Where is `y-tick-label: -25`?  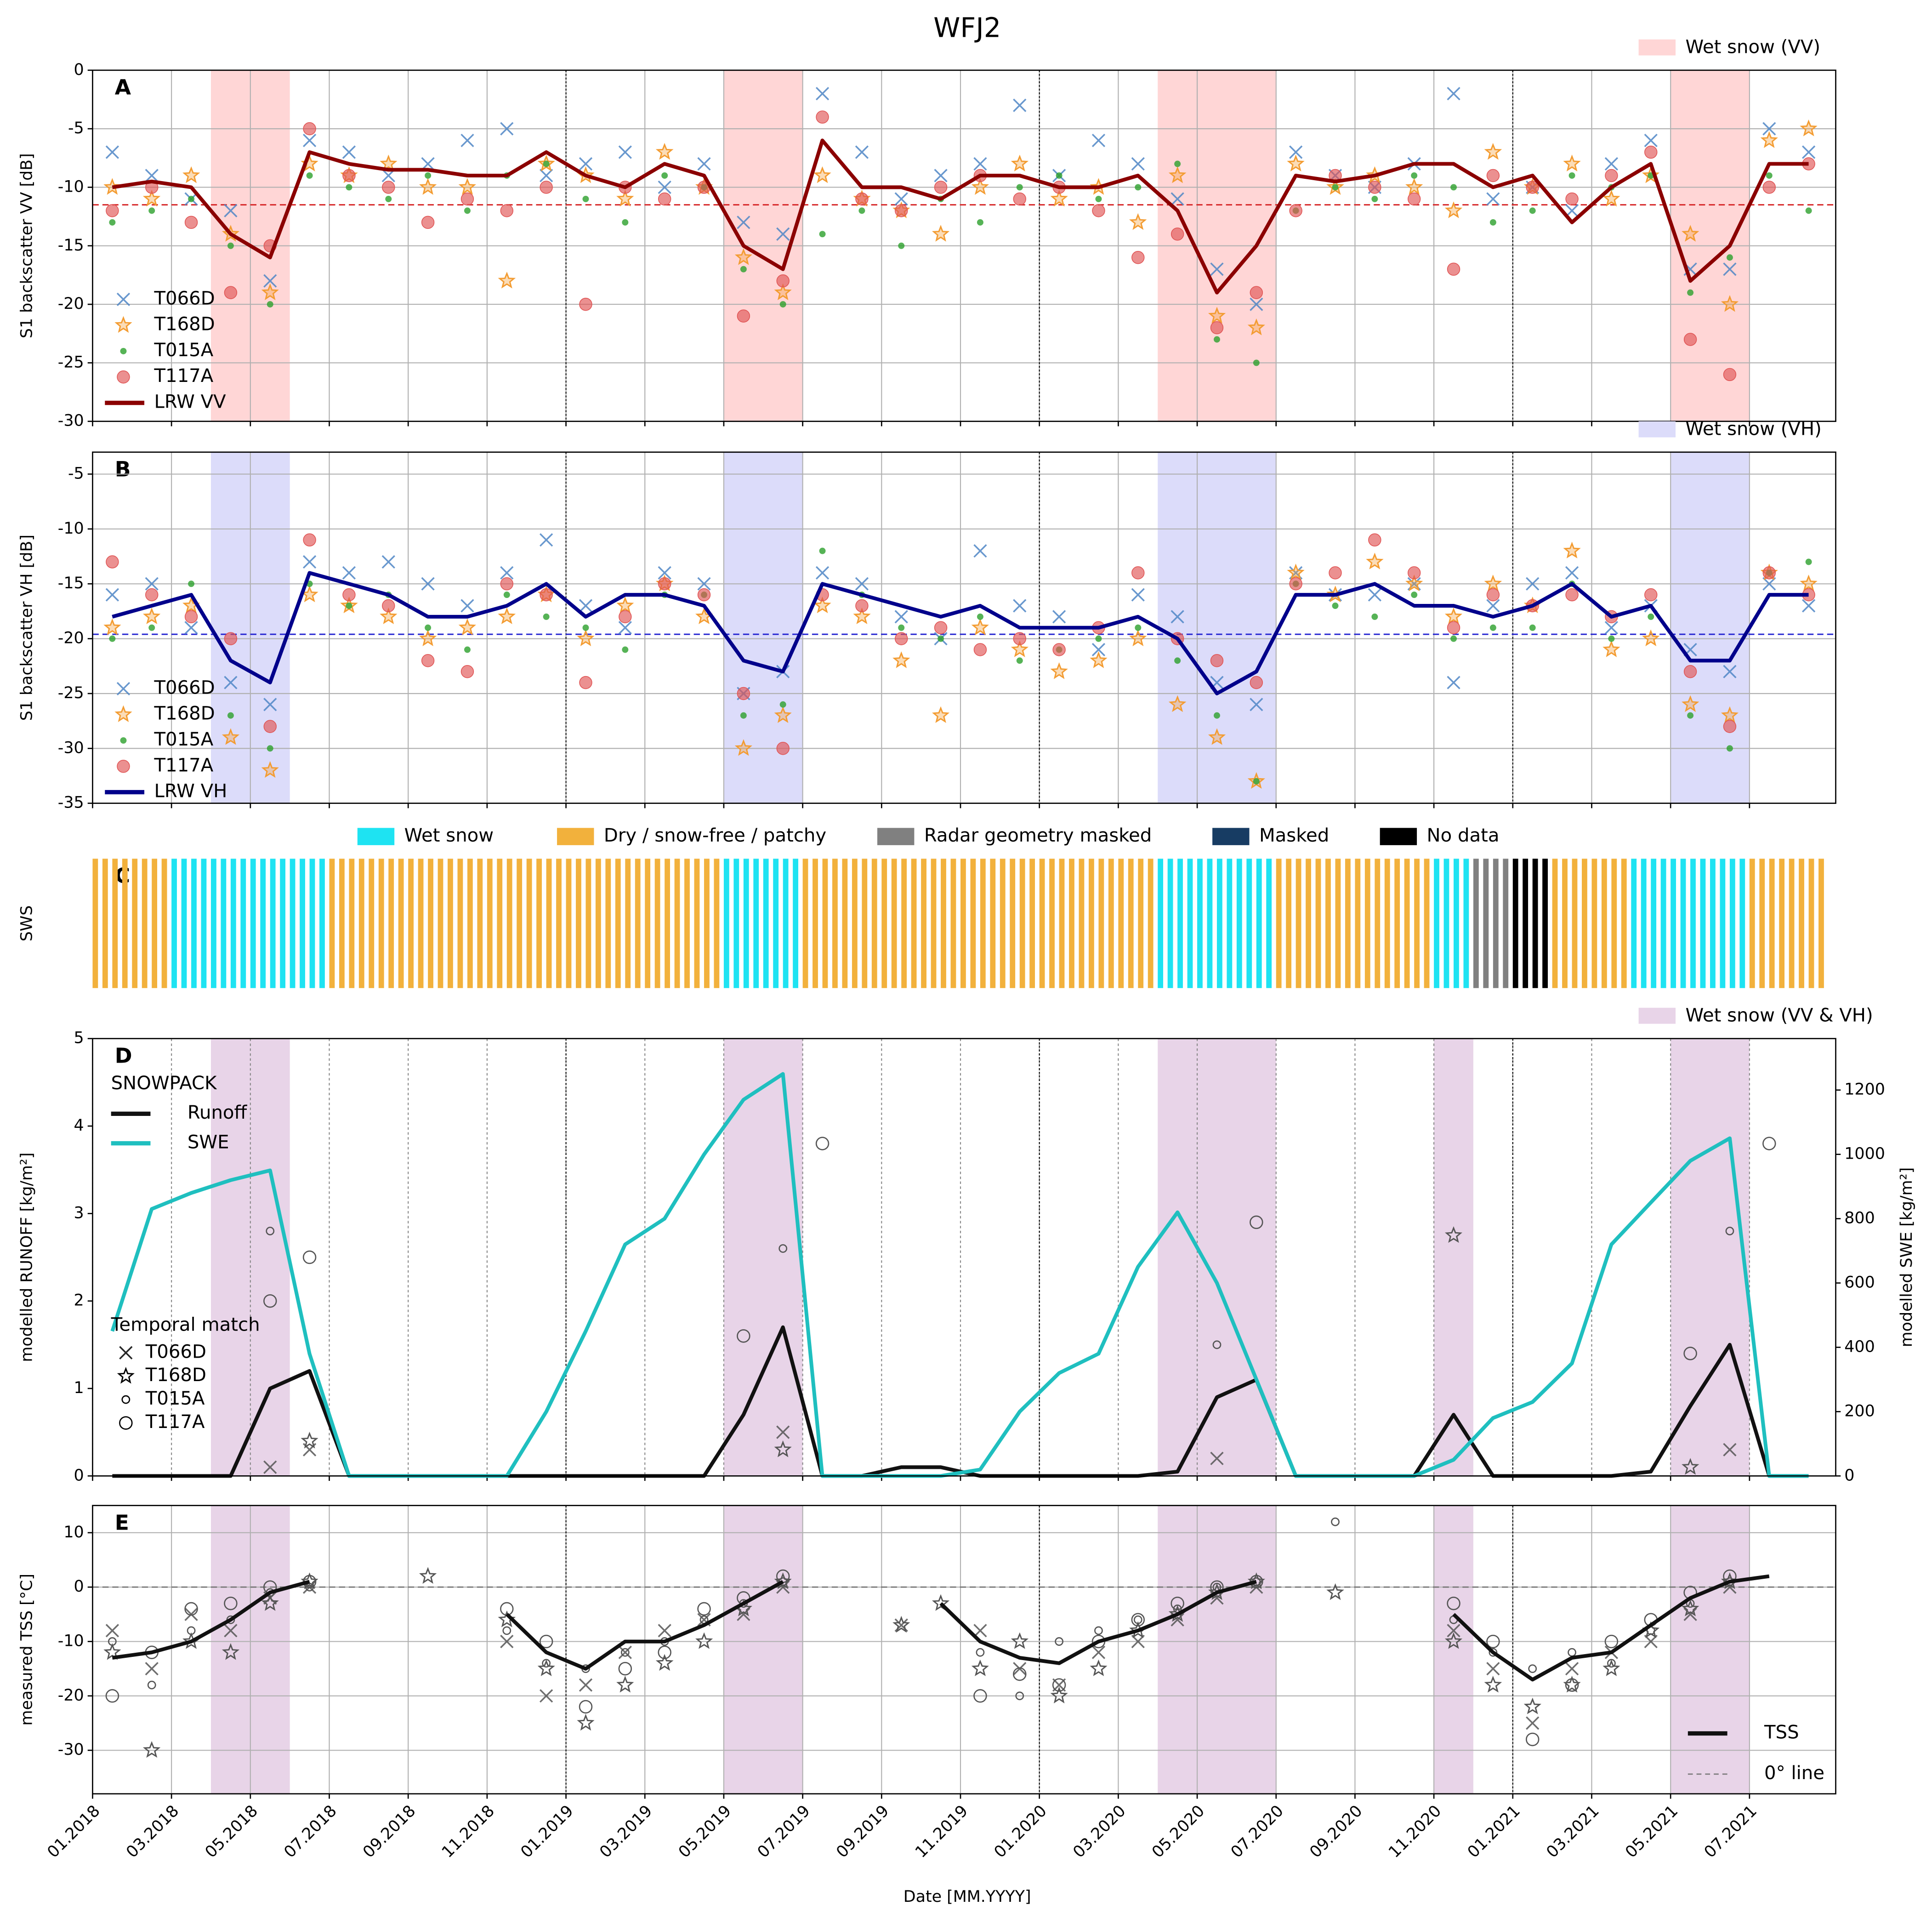
y-tick-label: -25 is located at coordinates (71, 693).